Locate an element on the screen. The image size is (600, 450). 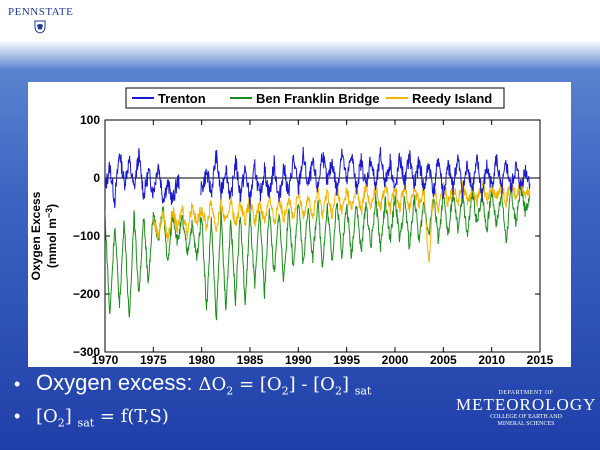
x-tick-label: 1980 is located at coordinates (201, 360).